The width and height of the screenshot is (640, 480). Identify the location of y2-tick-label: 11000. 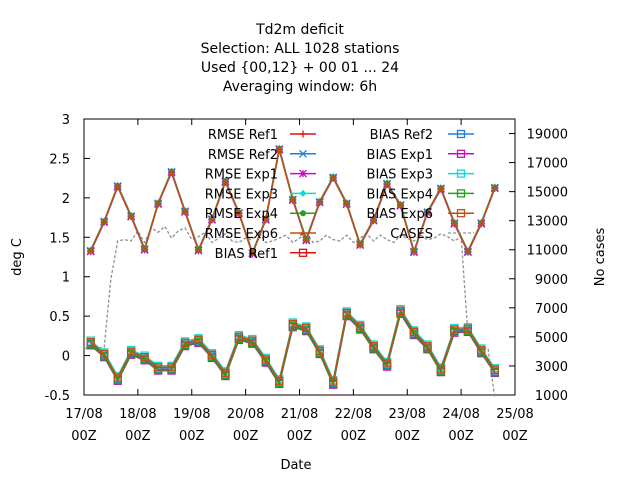
(547, 251).